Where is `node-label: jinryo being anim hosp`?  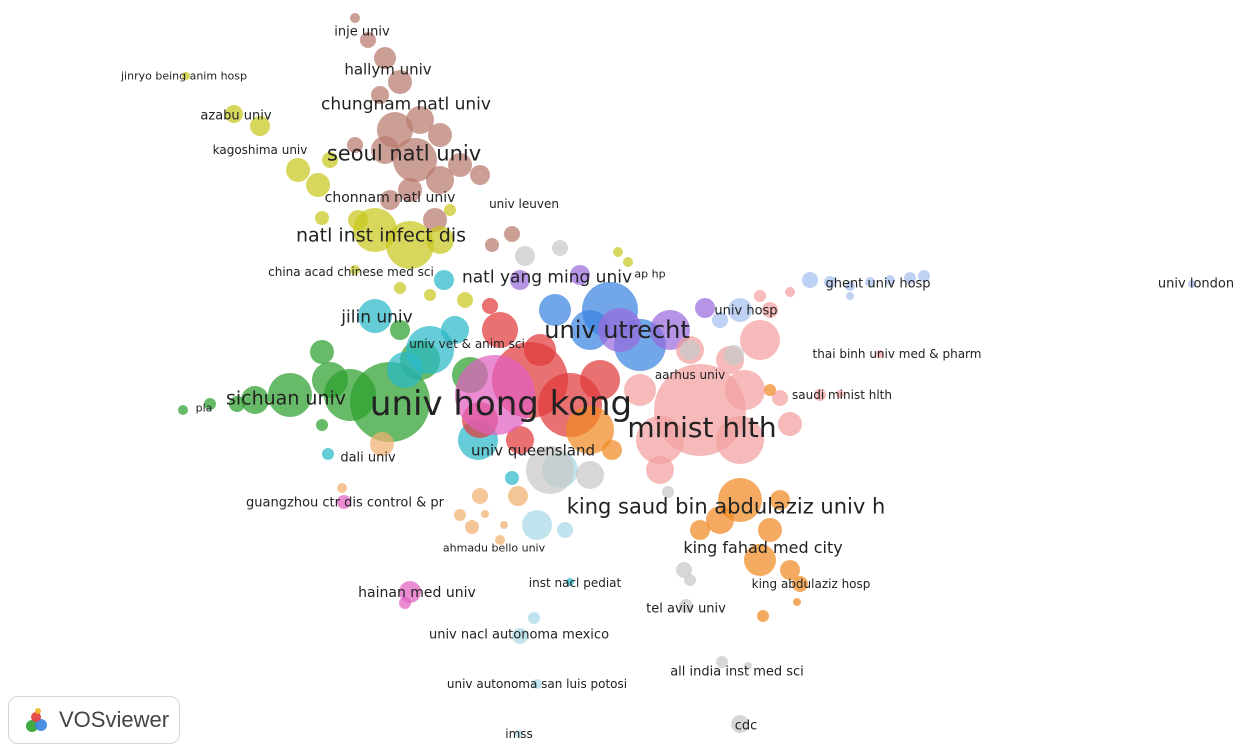 node-label: jinryo being anim hosp is located at coordinates (184, 76).